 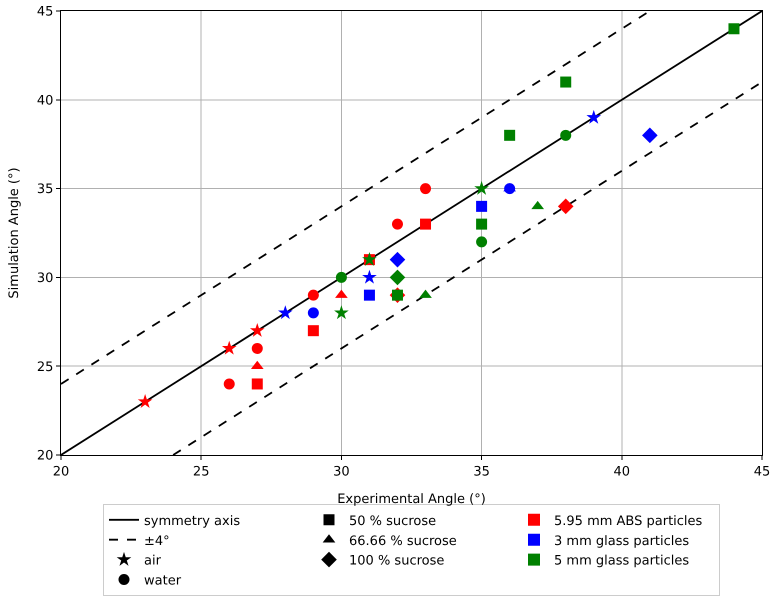 What do you see at coordinates (61, 472) in the screenshot?
I see `x-tick-label: 20` at bounding box center [61, 472].